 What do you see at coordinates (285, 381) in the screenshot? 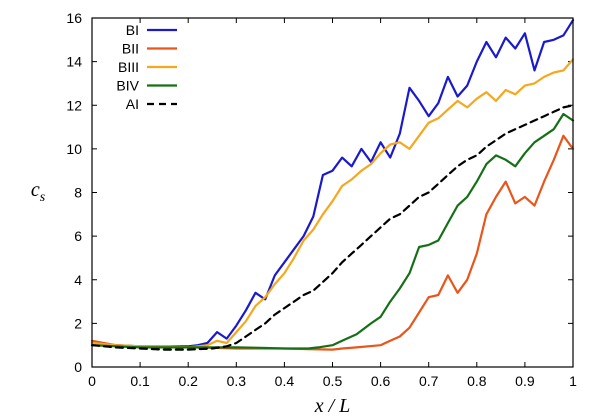
I see `x-tick-label: 0.4` at bounding box center [285, 381].